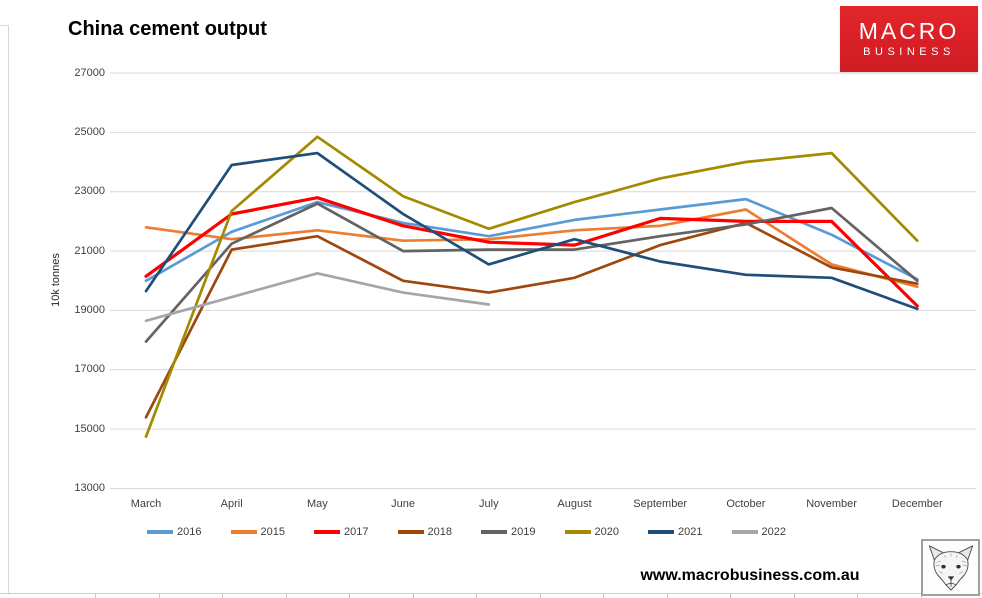 This screenshot has width=982, height=598. What do you see at coordinates (4, 25) in the screenshot?
I see `spreadsheet-gridline-horizontal` at bounding box center [4, 25].